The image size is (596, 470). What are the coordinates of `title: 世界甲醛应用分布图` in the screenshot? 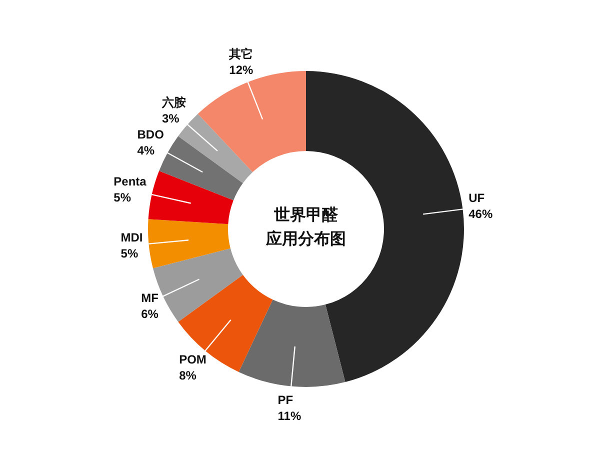 It's located at (306, 228).